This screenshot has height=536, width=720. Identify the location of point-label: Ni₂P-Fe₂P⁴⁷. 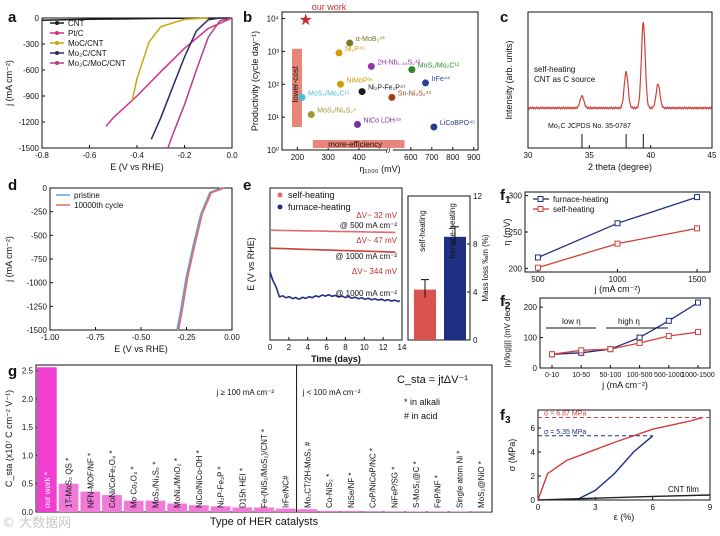
(387, 88).